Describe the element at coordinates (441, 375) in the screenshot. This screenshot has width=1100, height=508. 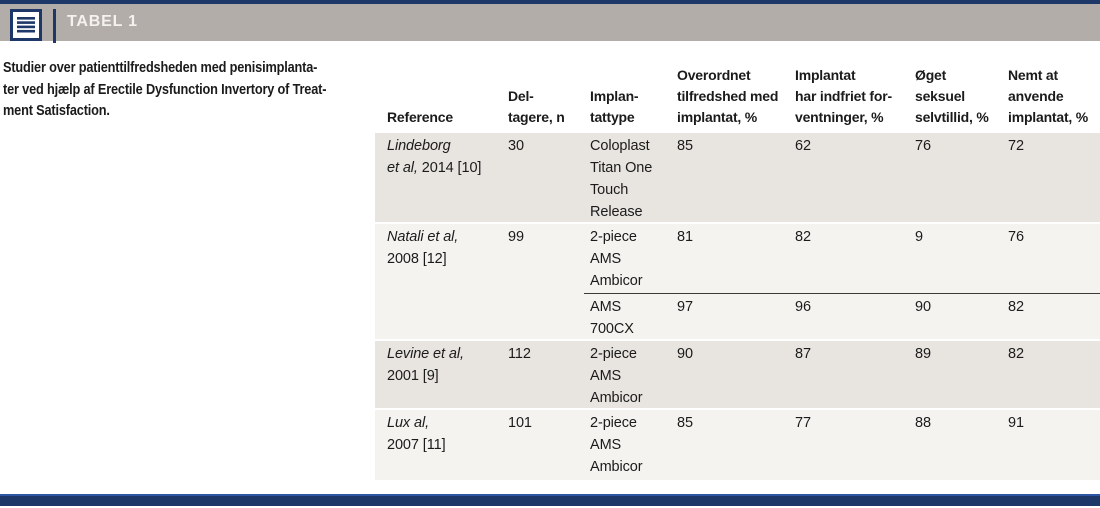
I see `reference-cell: Levine et al, 2001 [9]` at that location.